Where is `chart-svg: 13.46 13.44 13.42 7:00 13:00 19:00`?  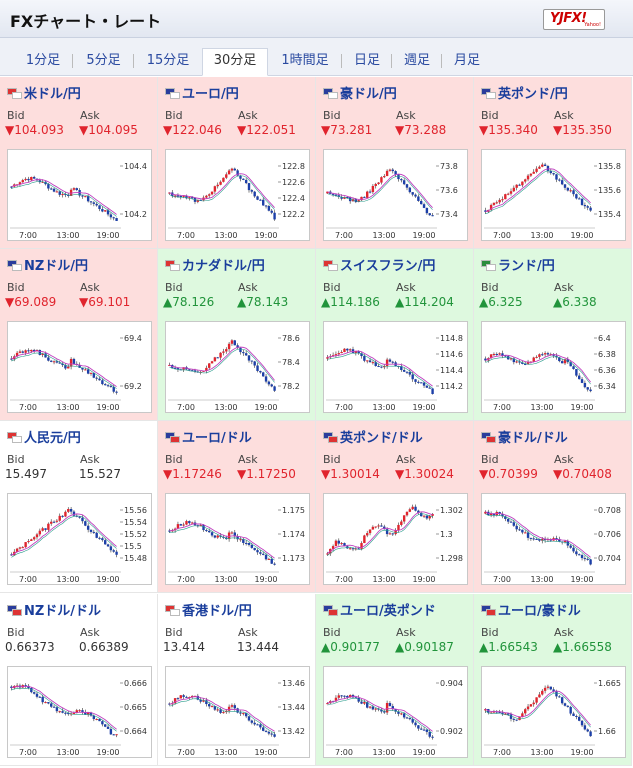
chart-svg: 13.46 13.44 13.42 7:00 13:00 19:00 is located at coordinates (236, 718).